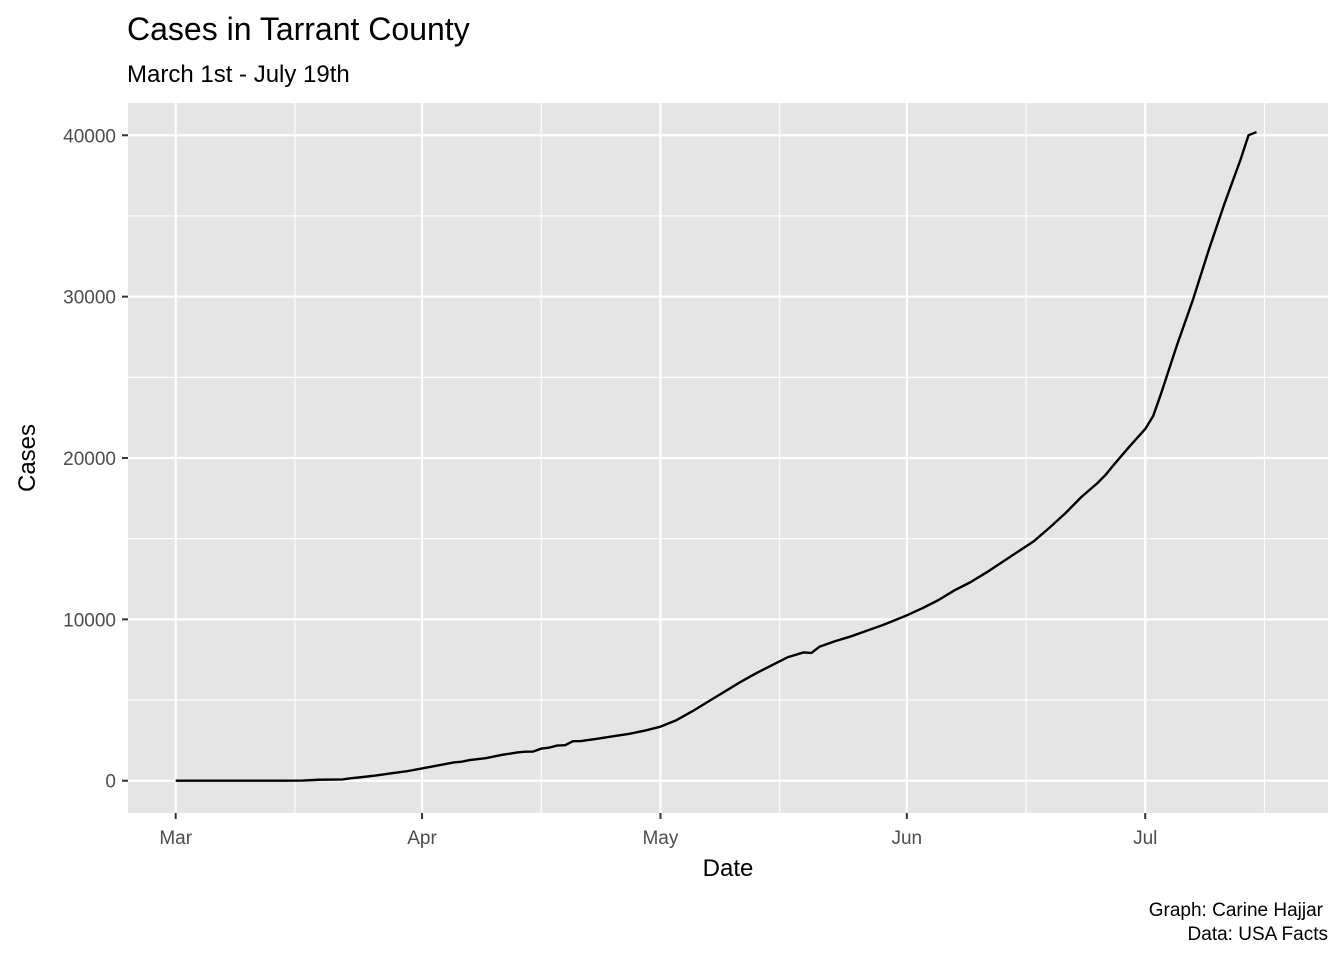 This screenshot has width=1344, height=960. I want to click on x-axis-title: Date, so click(728, 868).